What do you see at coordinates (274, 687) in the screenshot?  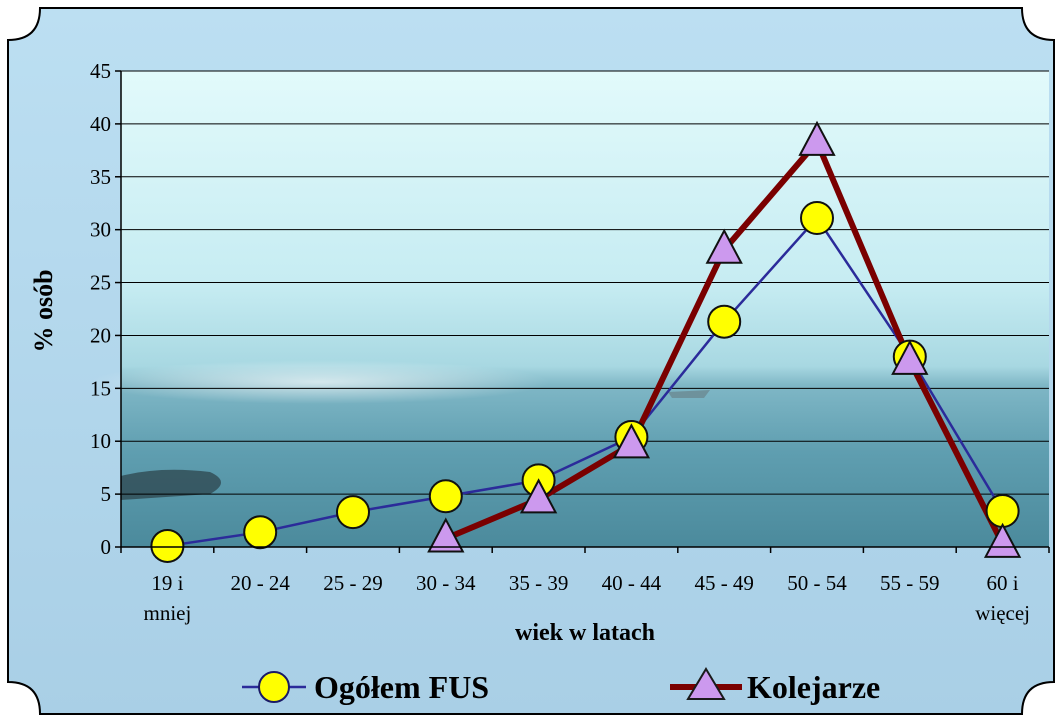 I see `legend-marker-ogolem` at bounding box center [274, 687].